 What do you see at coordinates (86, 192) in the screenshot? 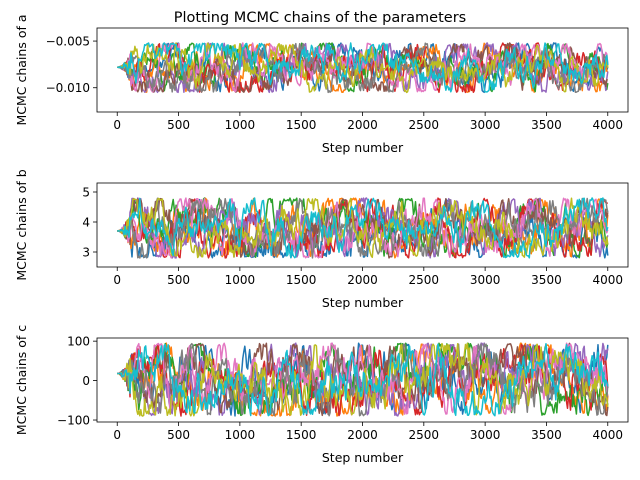
I see `y-tick-label: 5` at bounding box center [86, 192].